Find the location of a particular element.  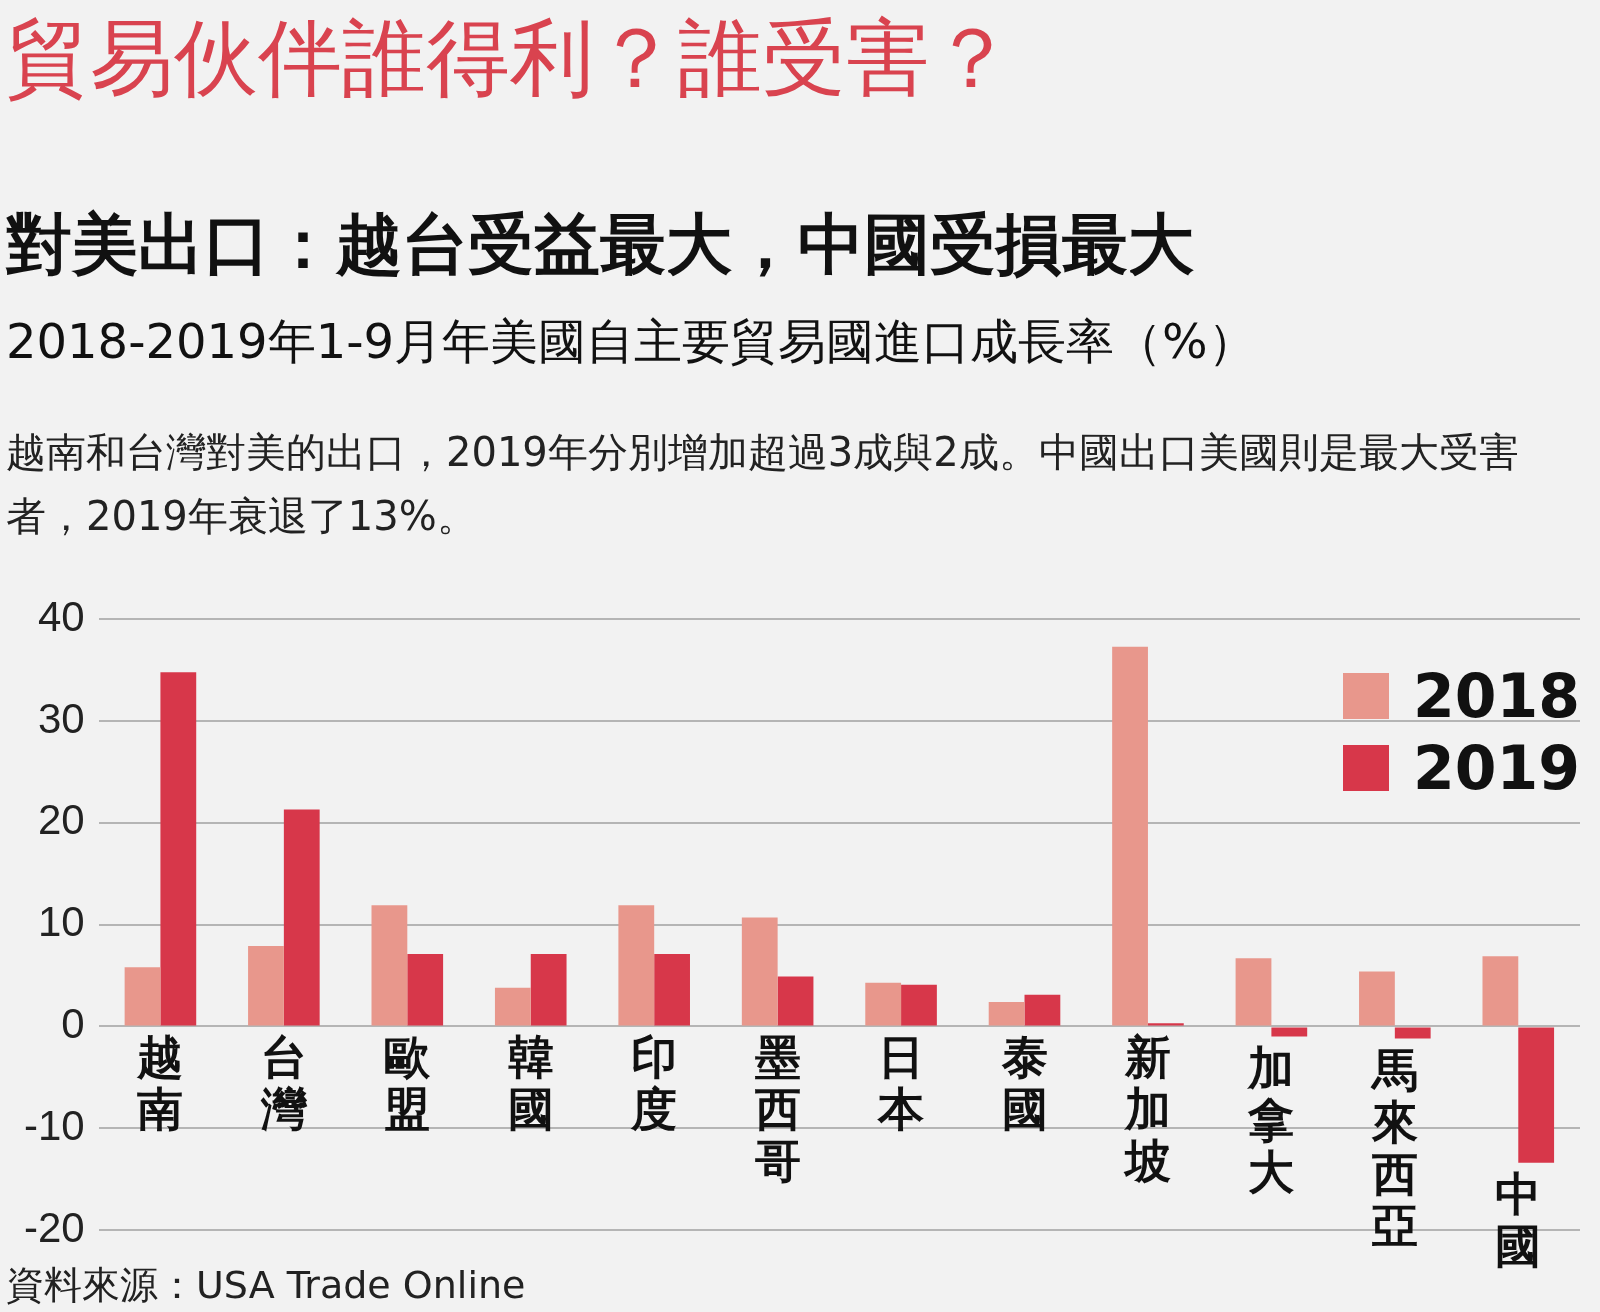

x-tick-label: 台灣 is located at coordinates (283, 1083).